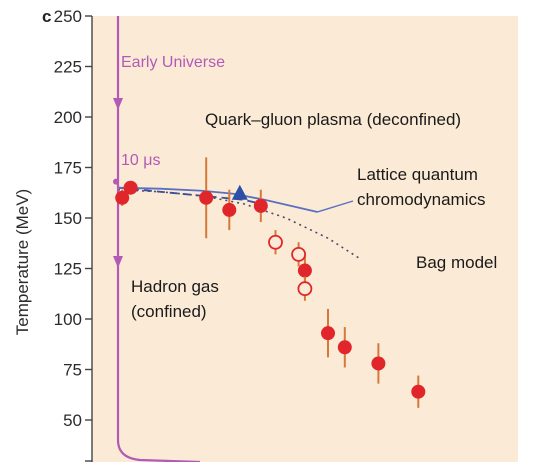 The image size is (534, 462). What do you see at coordinates (73, 234) in the screenshot?
I see `y-axis: 50 75 100 125 150 175 200 225 250` at bounding box center [73, 234].